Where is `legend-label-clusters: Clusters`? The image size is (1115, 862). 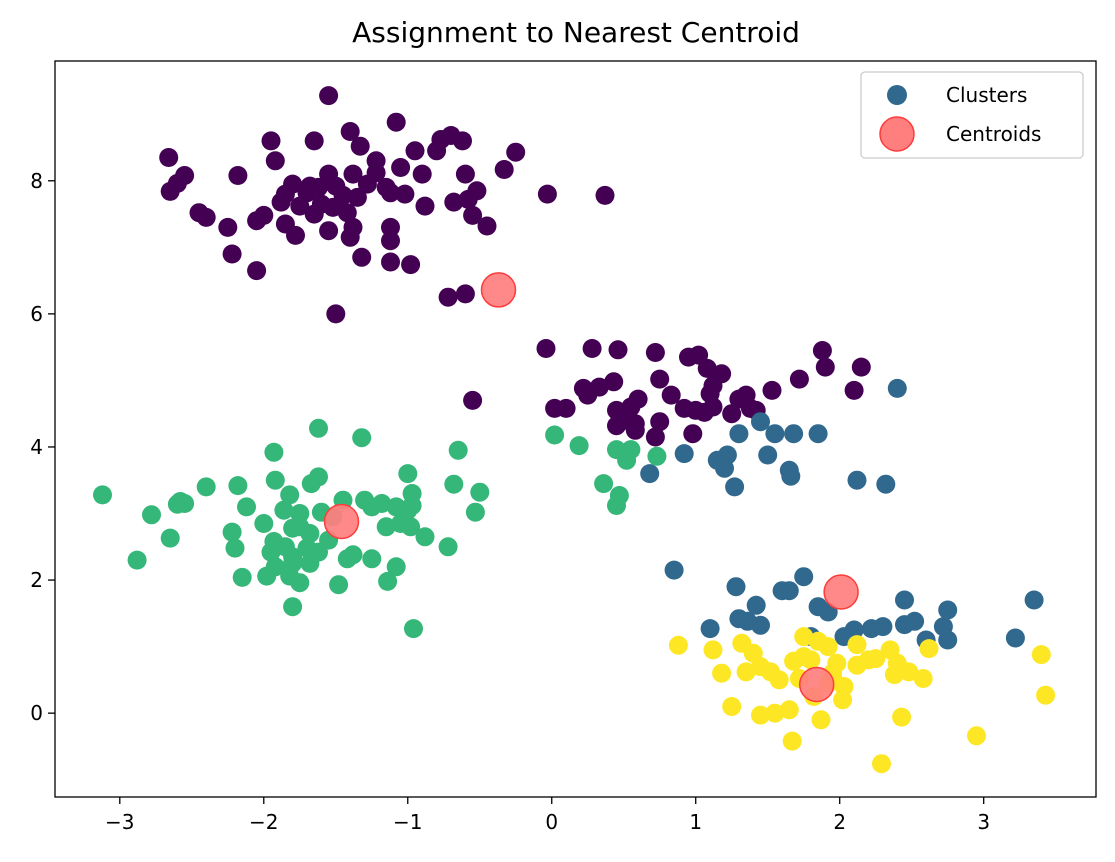 legend-label-clusters: Clusters is located at coordinates (986, 95).